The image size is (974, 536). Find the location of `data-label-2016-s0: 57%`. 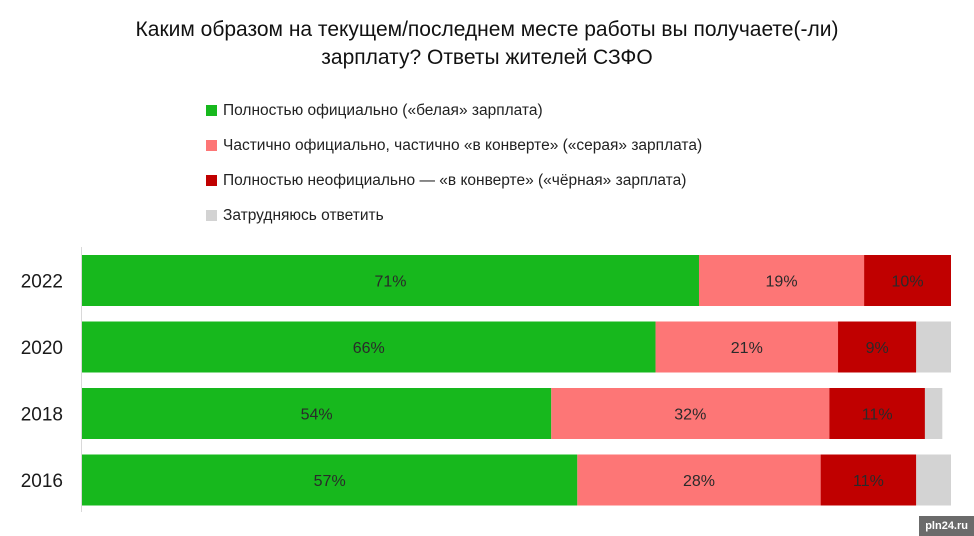

data-label-2016-s0: 57% is located at coordinates (330, 481).